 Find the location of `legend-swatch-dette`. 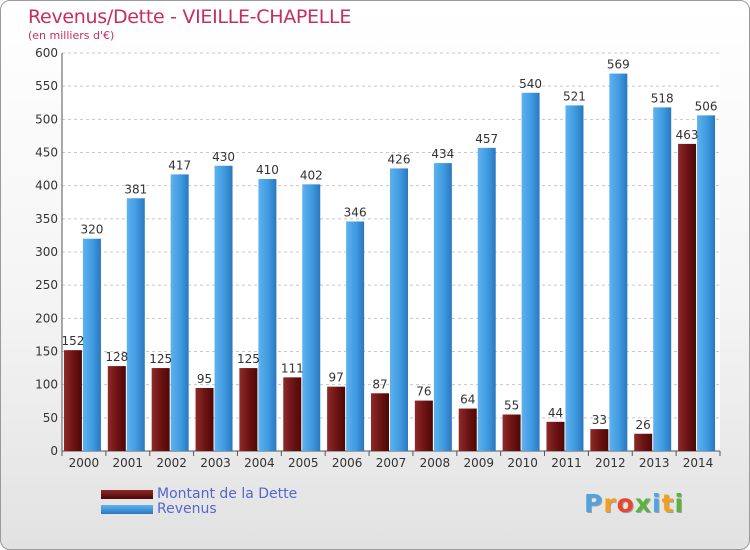

legend-swatch-dette is located at coordinates (127, 494).